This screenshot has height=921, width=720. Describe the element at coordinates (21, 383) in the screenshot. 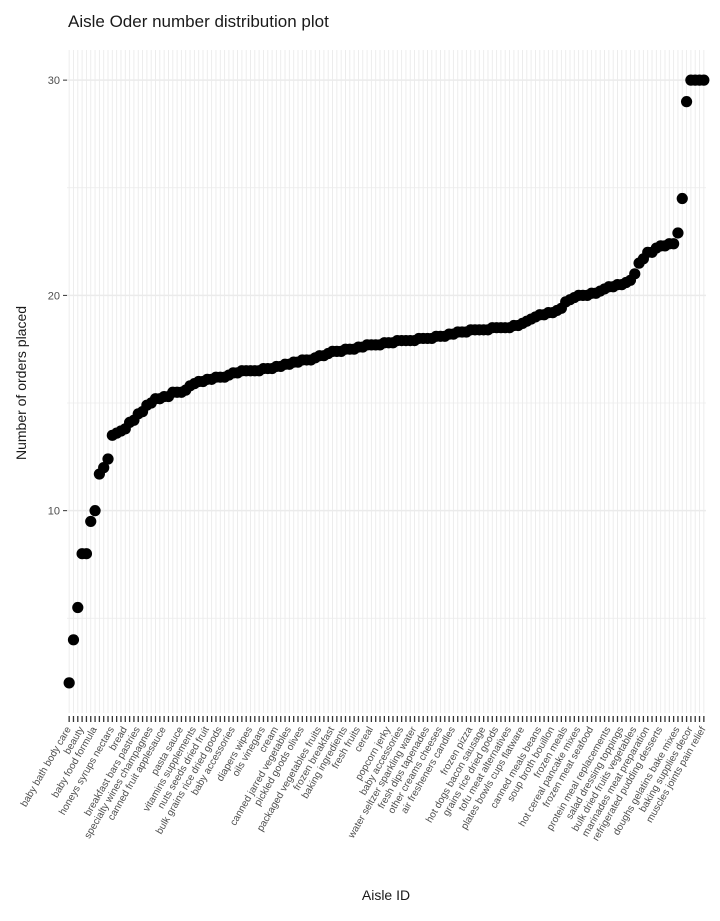

I see `y-axis-title: Number of orders placed` at that location.